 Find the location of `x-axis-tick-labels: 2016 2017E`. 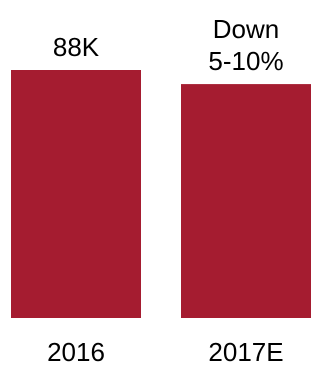

x-axis-tick-labels: 2016 2017E is located at coordinates (165, 351).